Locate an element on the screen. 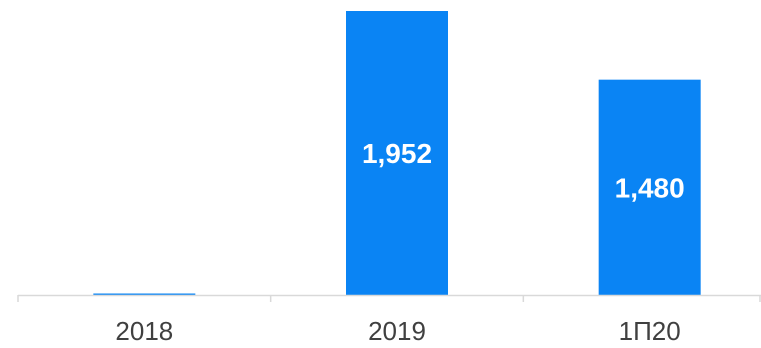 Image resolution: width=761 pixels, height=348 pixels. bar-1П20 is located at coordinates (649, 187).